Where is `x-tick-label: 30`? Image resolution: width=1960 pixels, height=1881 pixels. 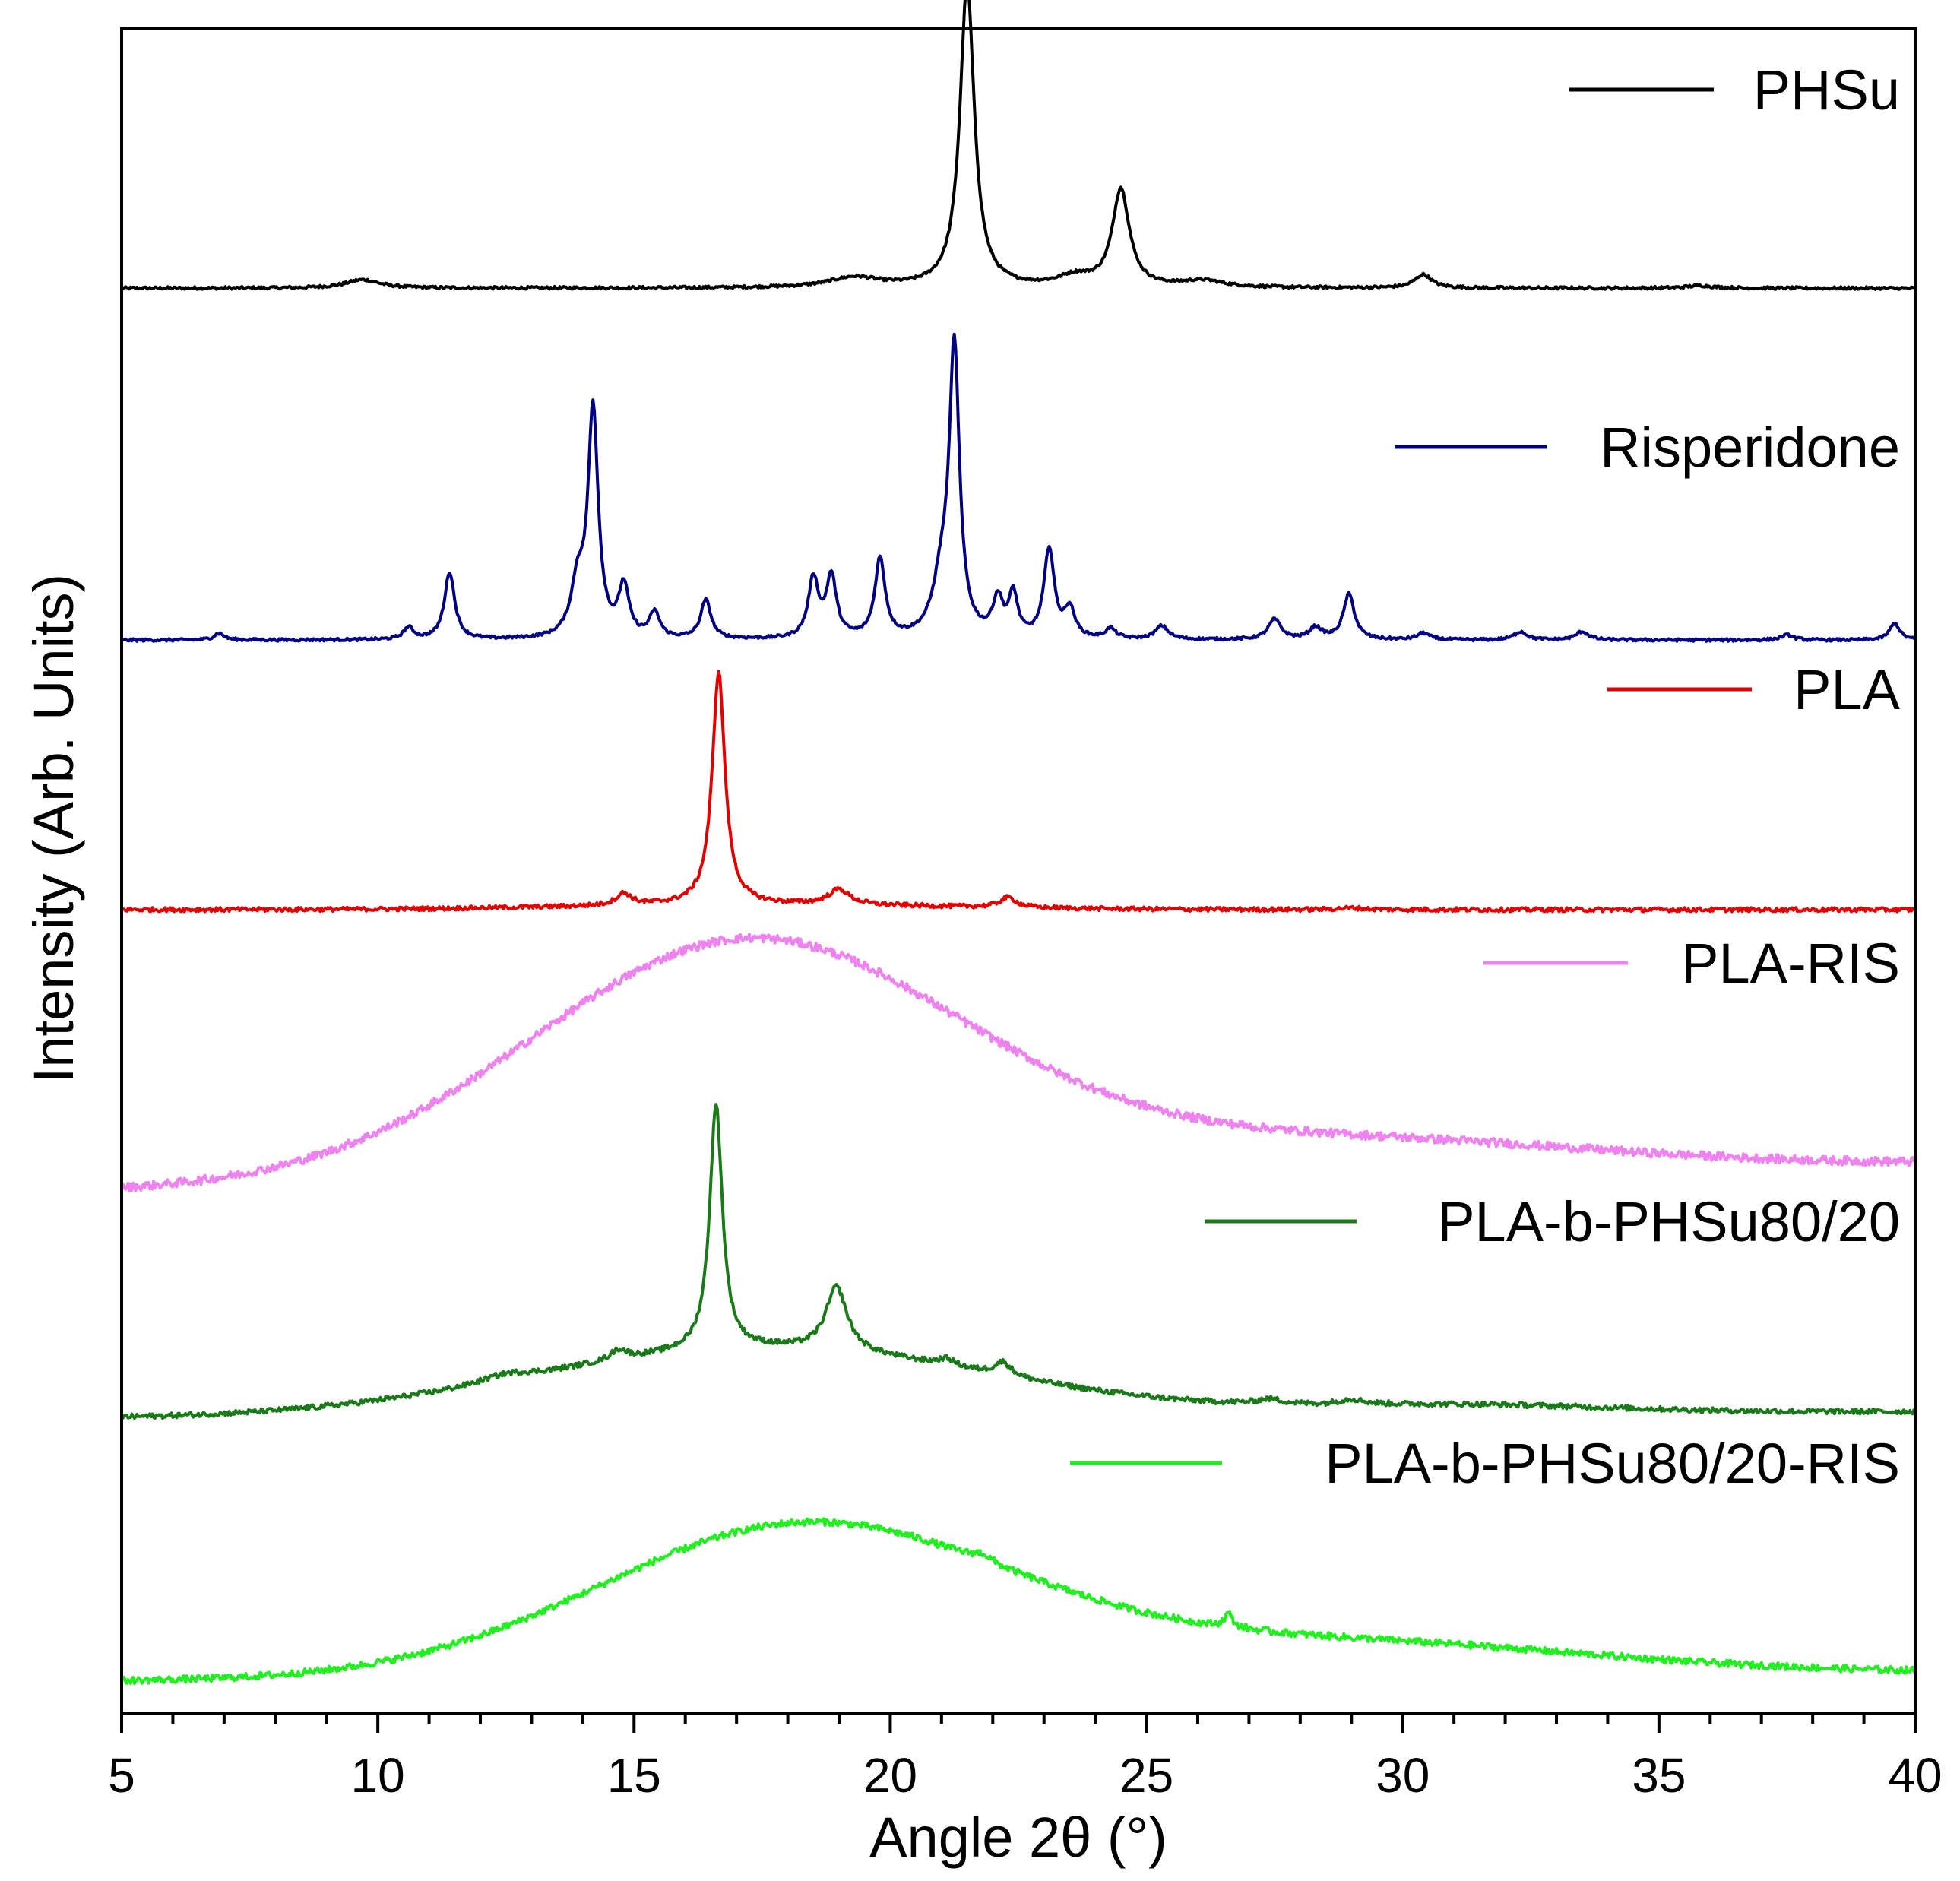 x-tick-label: 30 is located at coordinates (1403, 1775).